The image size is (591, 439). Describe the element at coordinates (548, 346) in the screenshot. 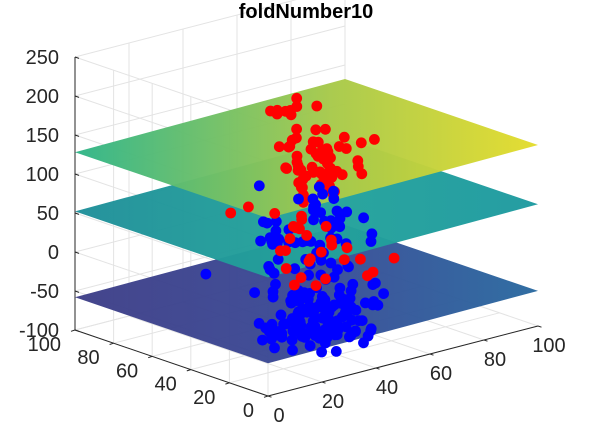

I see `x-tick-label-5: 100` at that location.